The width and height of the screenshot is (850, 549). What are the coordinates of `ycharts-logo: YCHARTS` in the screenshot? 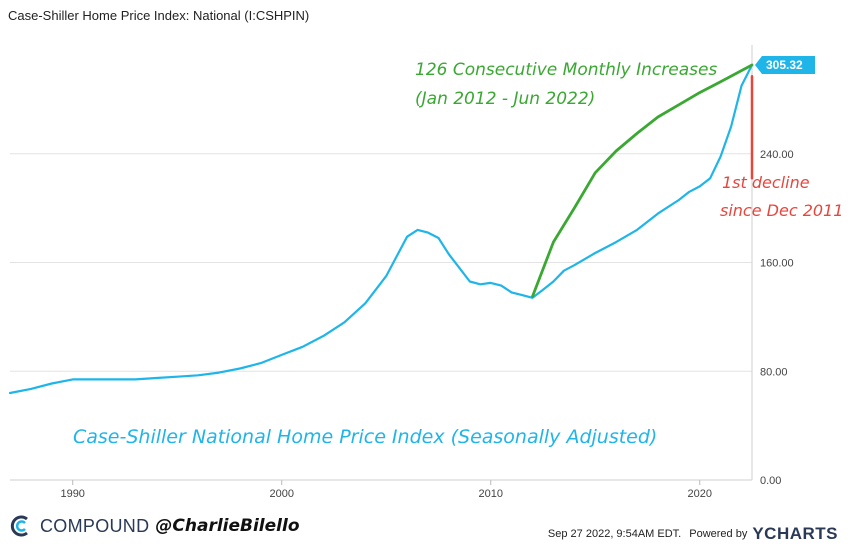 It's located at (795, 533).